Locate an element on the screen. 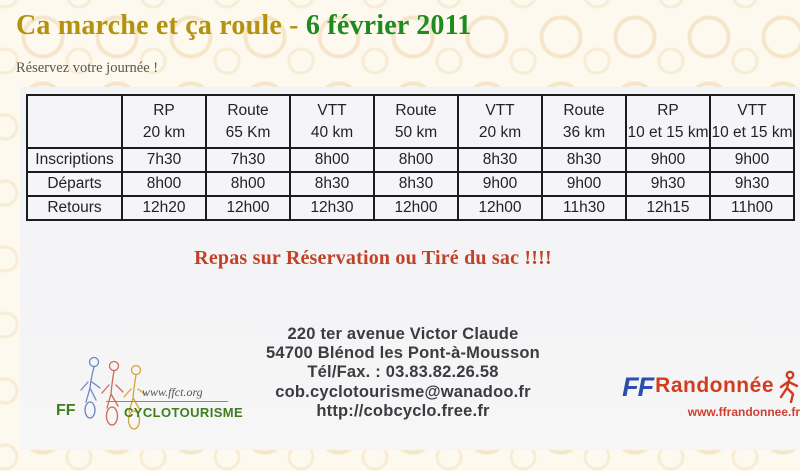 The image size is (800, 471). time-cell: 12h30 is located at coordinates (332, 208).